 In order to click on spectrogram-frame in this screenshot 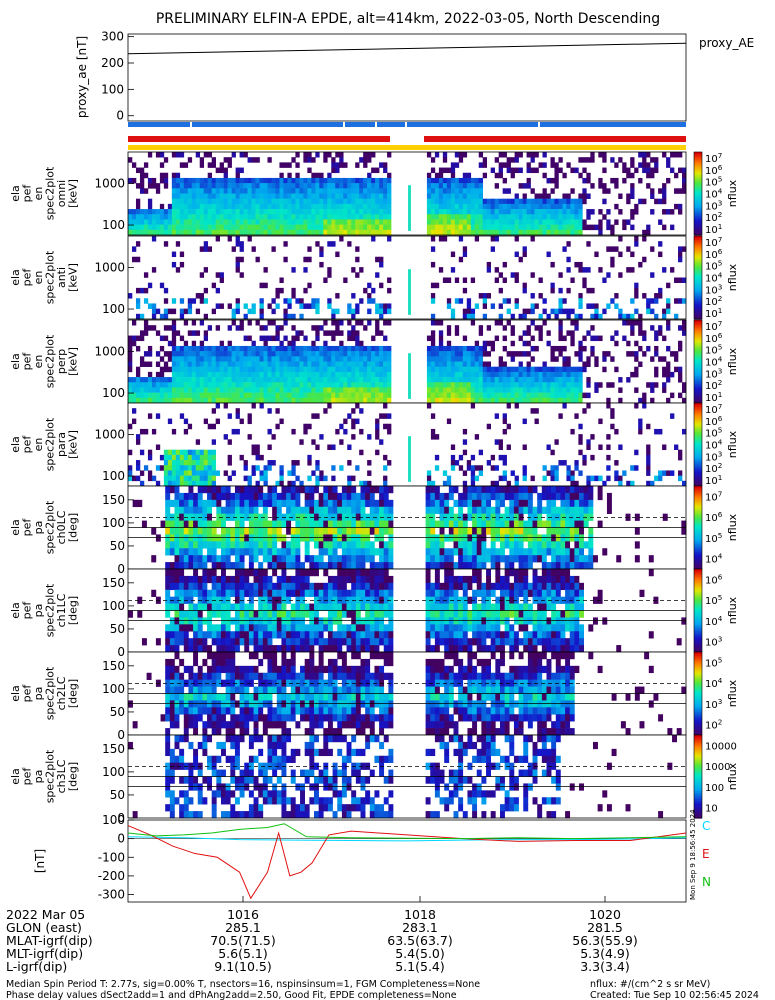, I will do `click(407, 277)`.